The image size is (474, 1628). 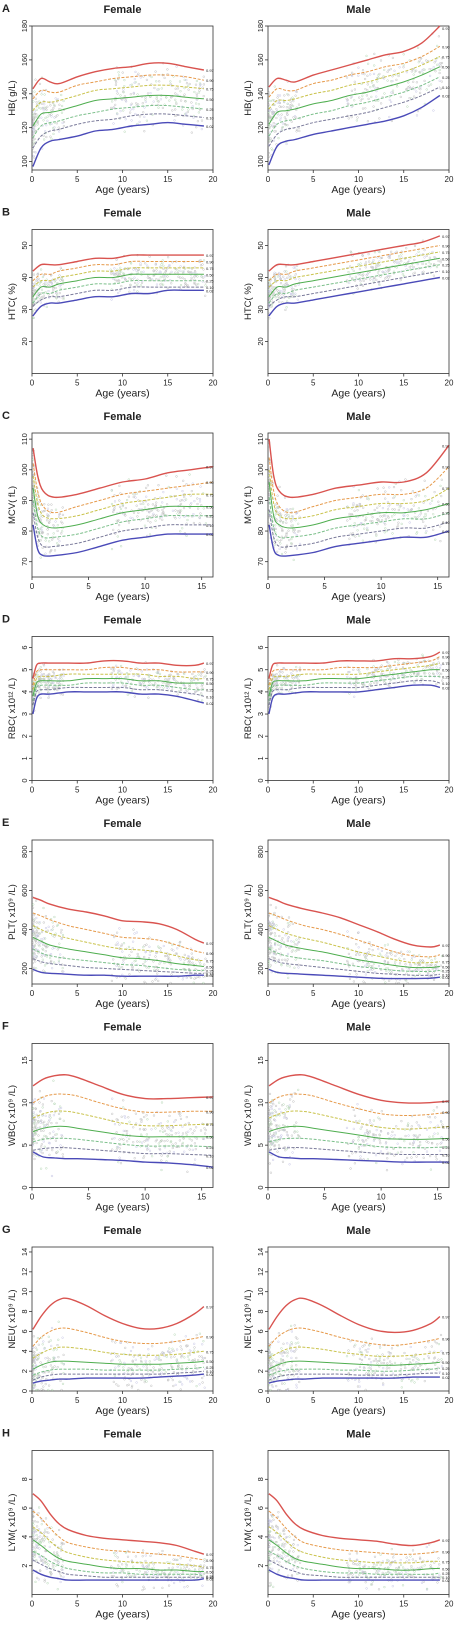 I want to click on x-tick-label: 20, so click(x=449, y=179).